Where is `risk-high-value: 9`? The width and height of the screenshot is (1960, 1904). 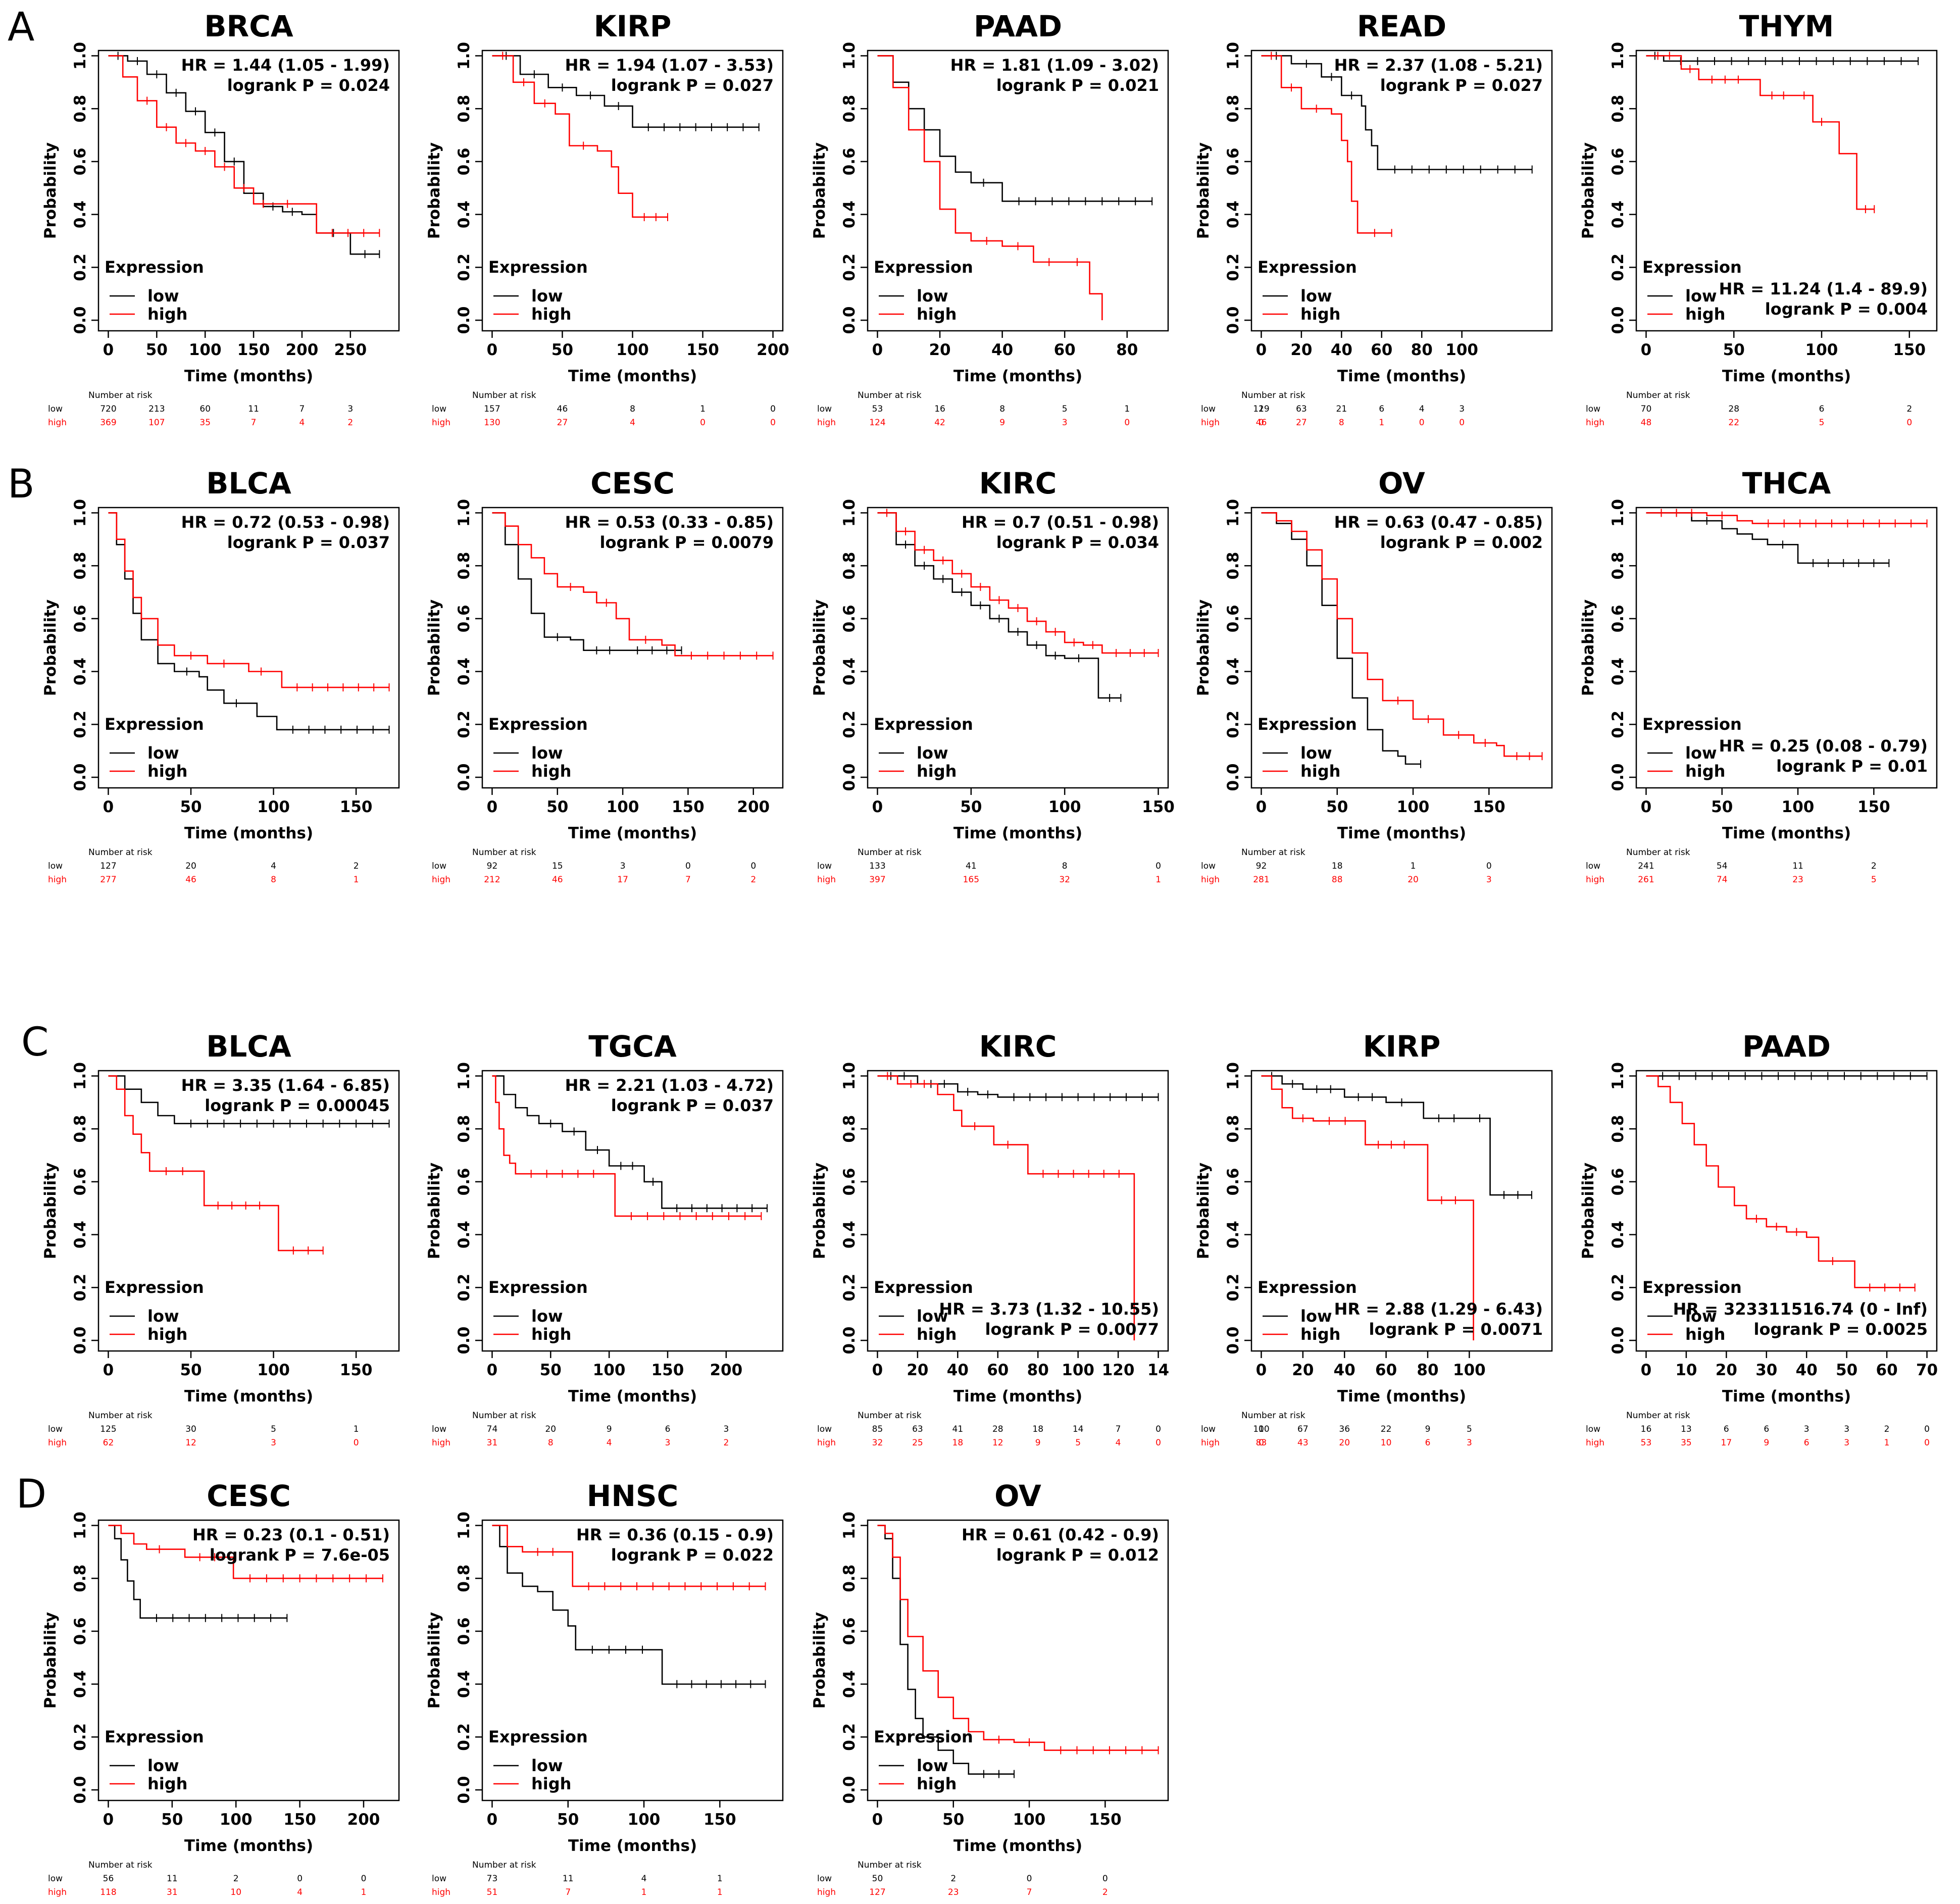 risk-high-value: 9 is located at coordinates (1002, 423).